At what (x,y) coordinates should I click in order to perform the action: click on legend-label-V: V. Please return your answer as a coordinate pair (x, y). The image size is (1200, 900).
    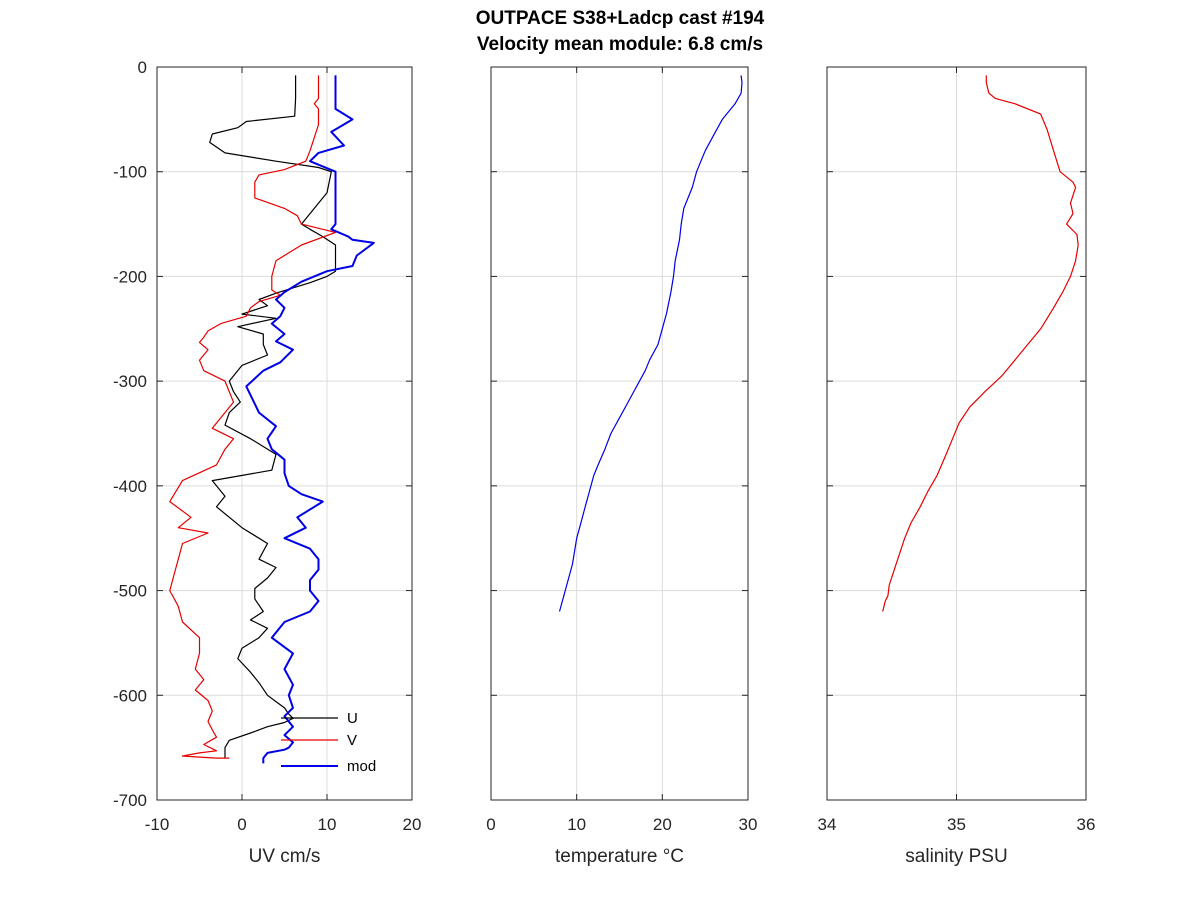
    Looking at the image, I should click on (352, 740).